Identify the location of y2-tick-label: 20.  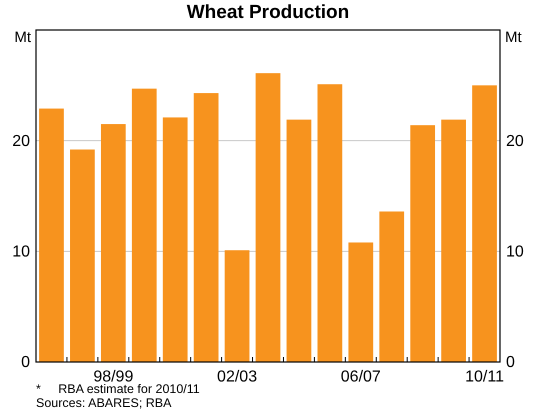
(515, 141).